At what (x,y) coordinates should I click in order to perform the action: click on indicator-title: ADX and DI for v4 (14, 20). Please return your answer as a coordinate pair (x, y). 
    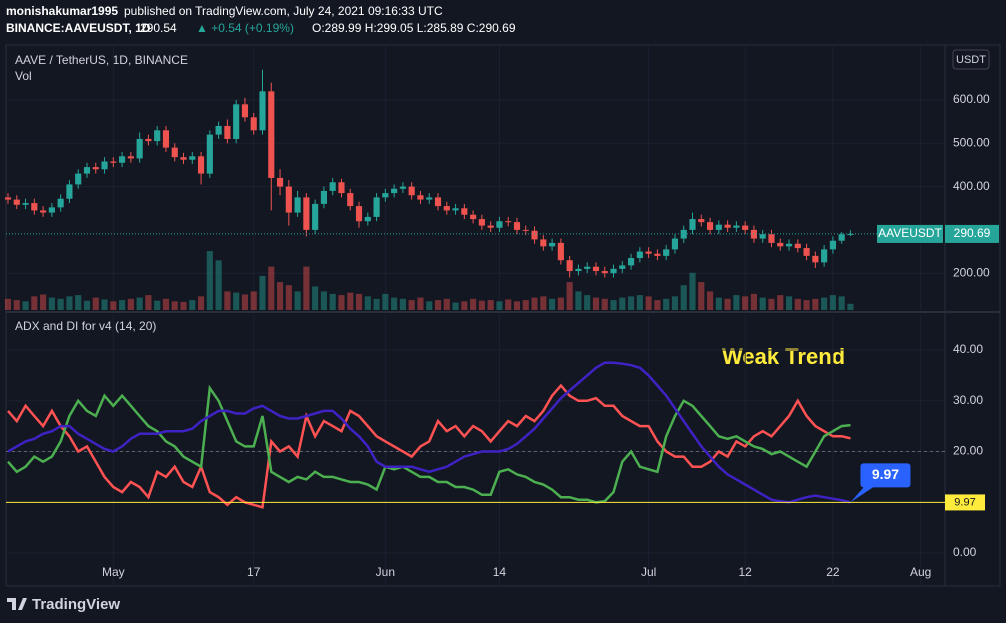
    Looking at the image, I should click on (85, 326).